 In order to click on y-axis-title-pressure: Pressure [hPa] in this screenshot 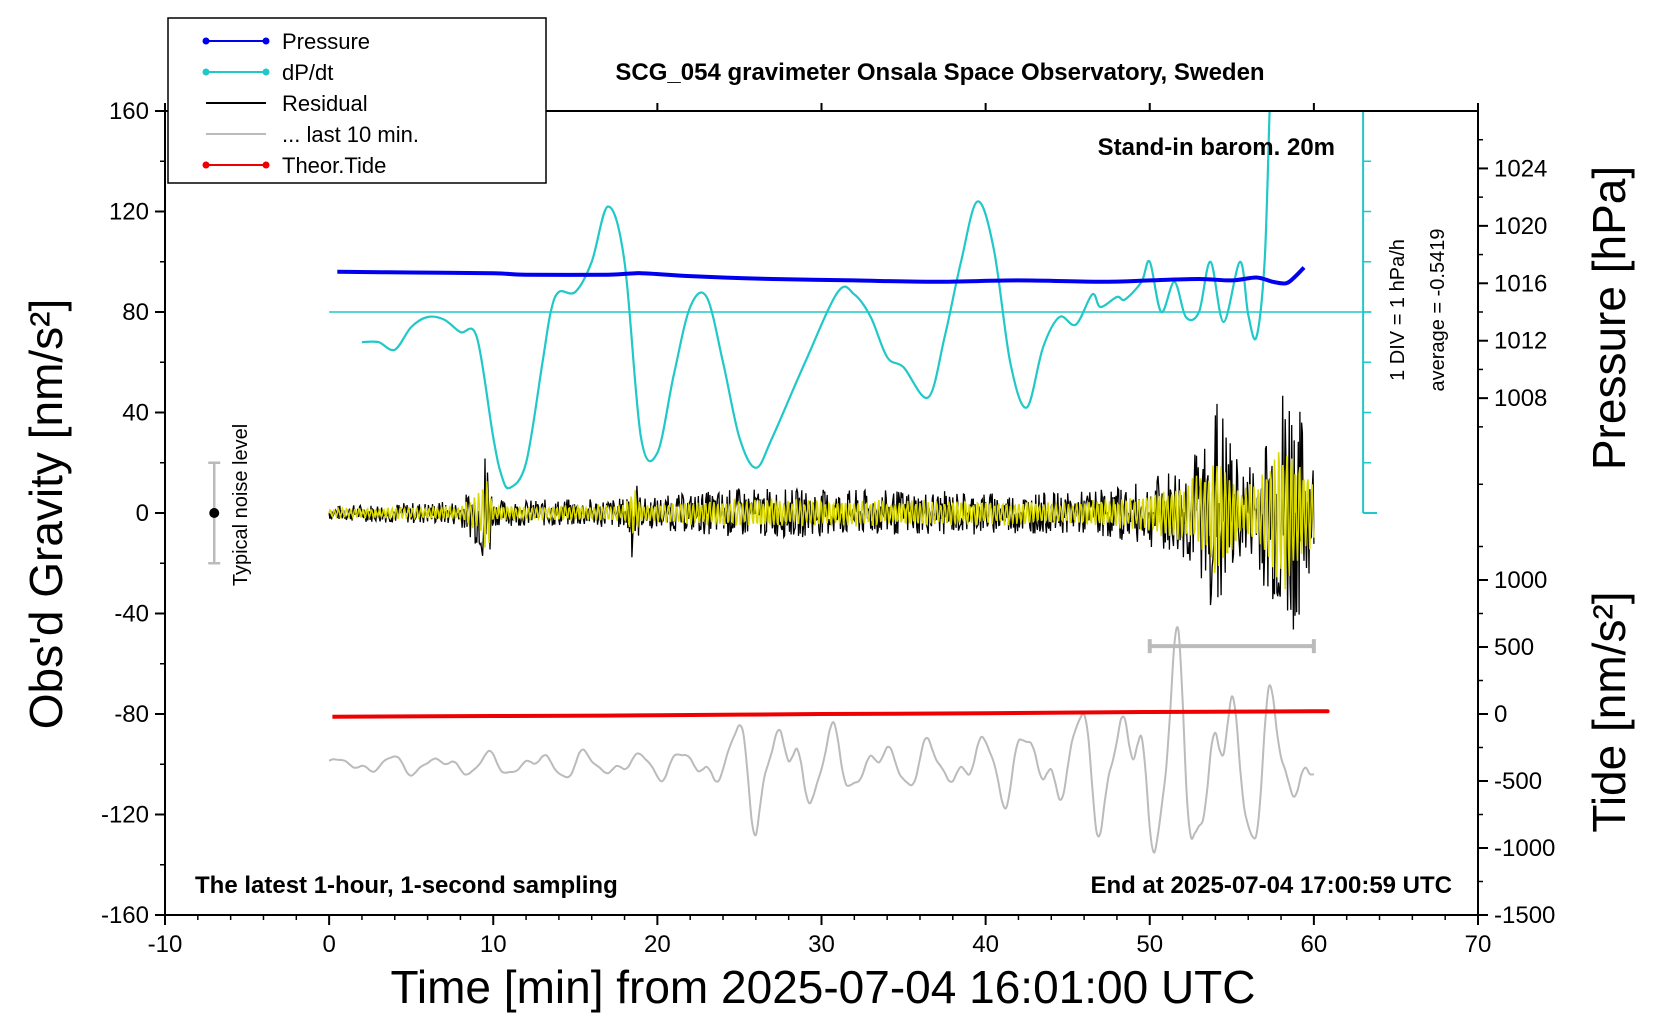, I will do `click(1609, 318)`.